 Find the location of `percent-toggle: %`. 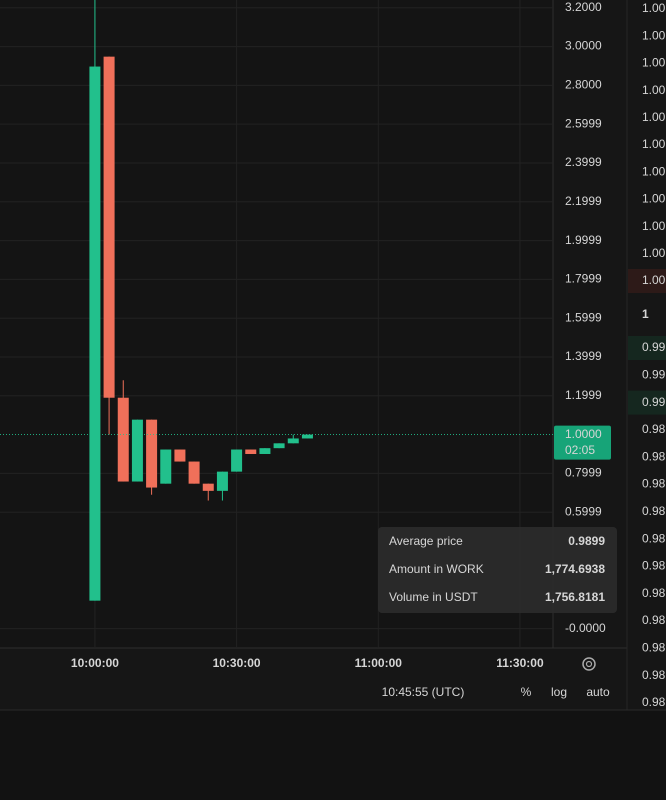

percent-toggle: % is located at coordinates (526, 692).